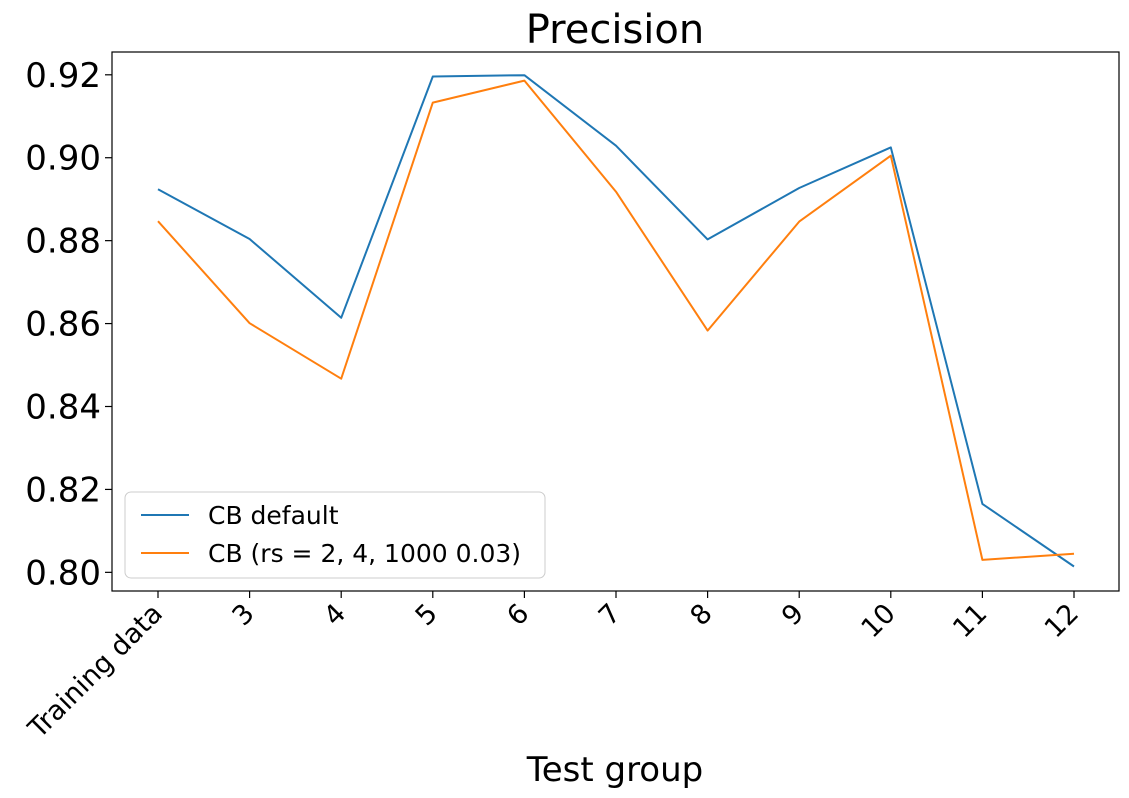 The width and height of the screenshot is (1129, 798). I want to click on x-axis-label: Test group, so click(615, 770).